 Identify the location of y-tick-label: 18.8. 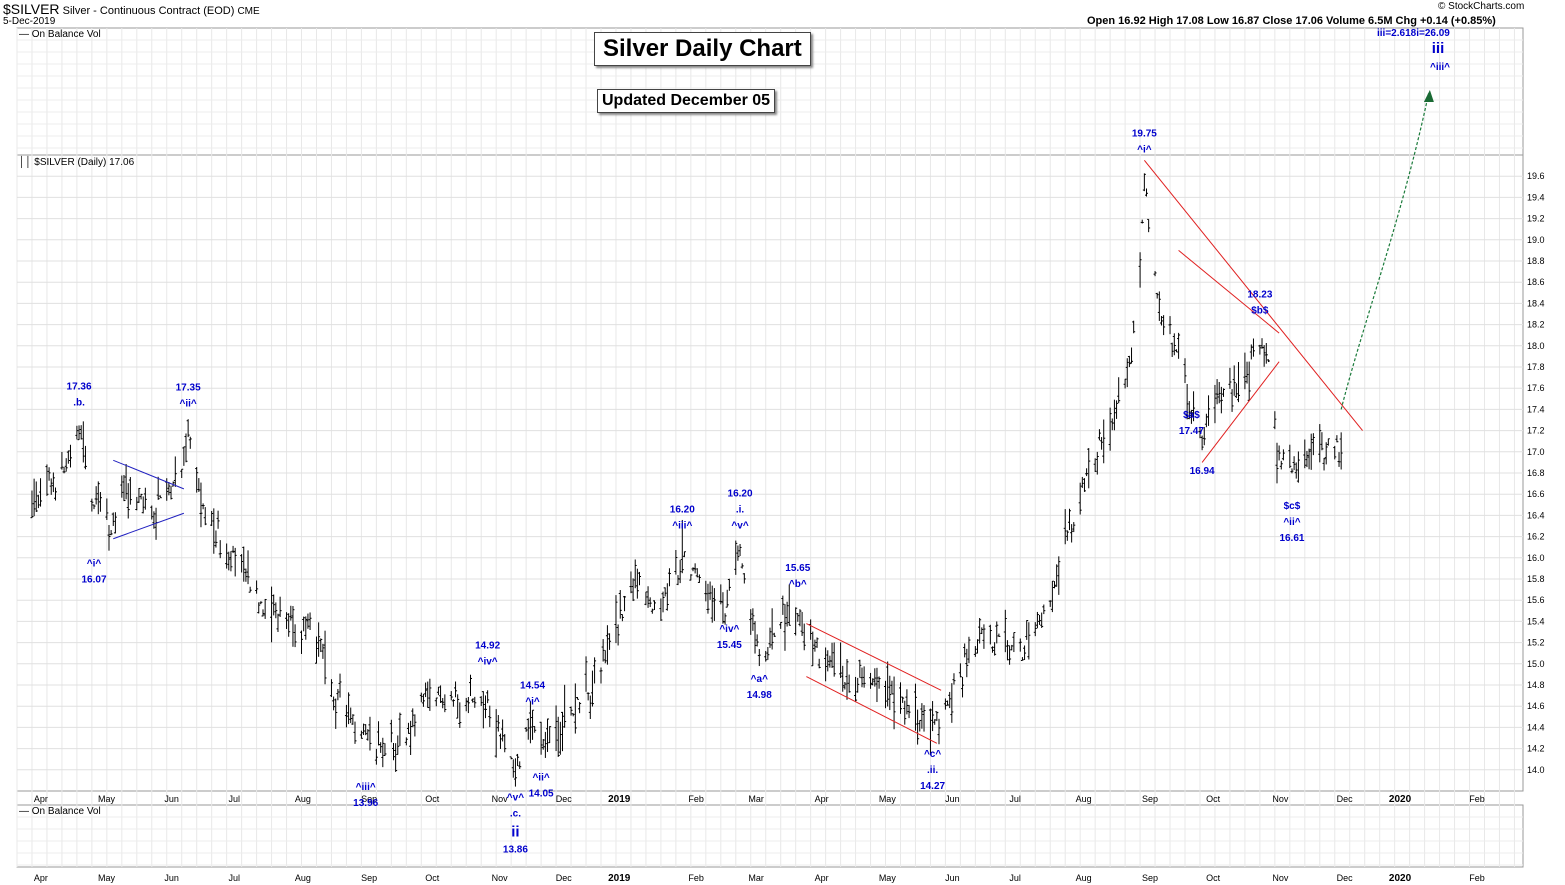
(1536, 261).